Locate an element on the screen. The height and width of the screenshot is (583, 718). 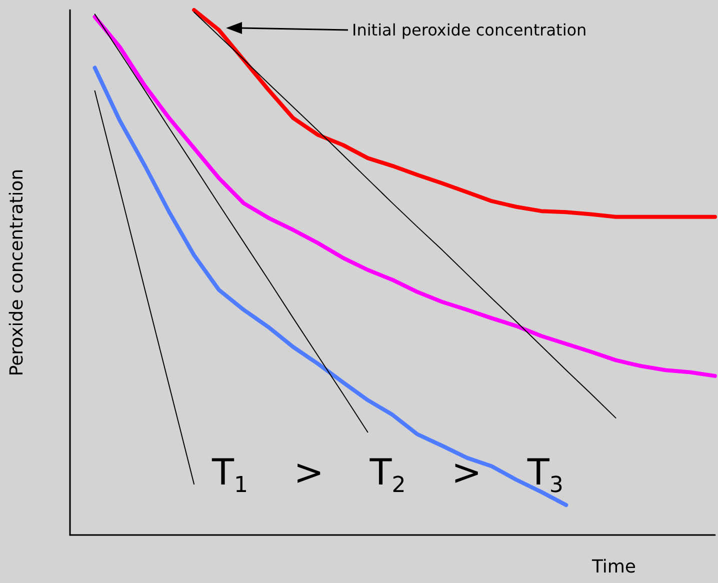
x-axis-title: Time is located at coordinates (613, 567).